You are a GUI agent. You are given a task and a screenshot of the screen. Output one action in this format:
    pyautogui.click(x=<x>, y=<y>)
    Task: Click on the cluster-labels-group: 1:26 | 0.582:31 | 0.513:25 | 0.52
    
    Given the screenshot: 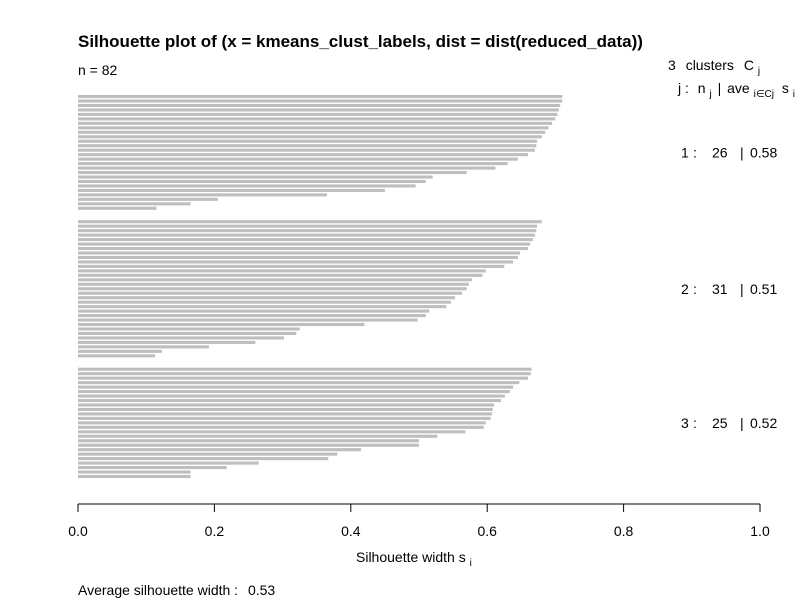 What is the action you would take?
    pyautogui.click(x=729, y=287)
    